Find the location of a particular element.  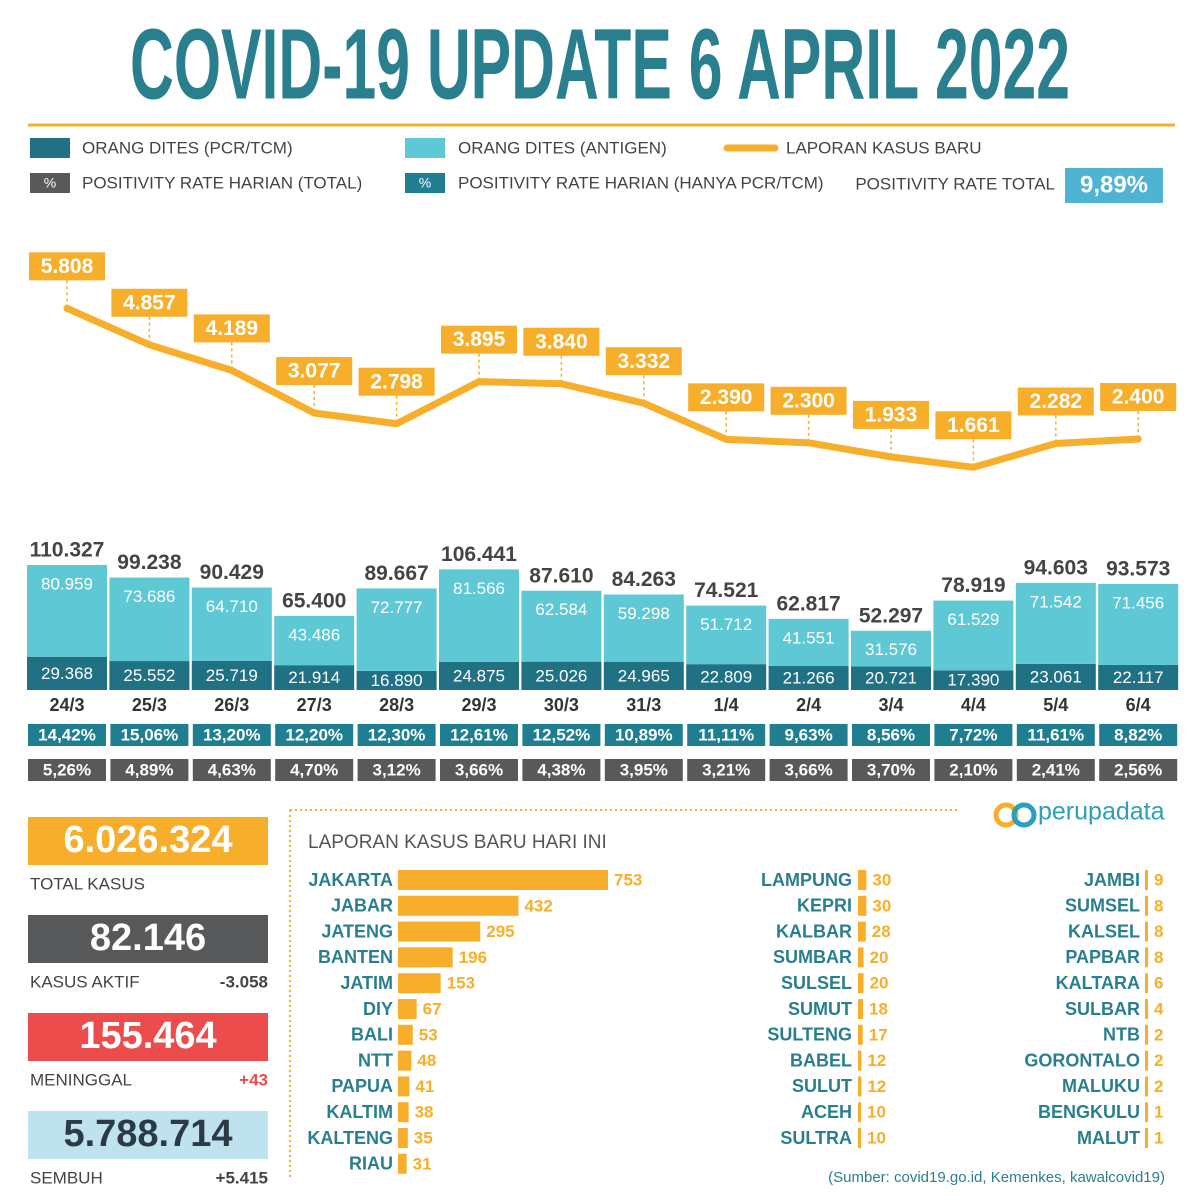

province-value: 12 is located at coordinates (876, 1086).